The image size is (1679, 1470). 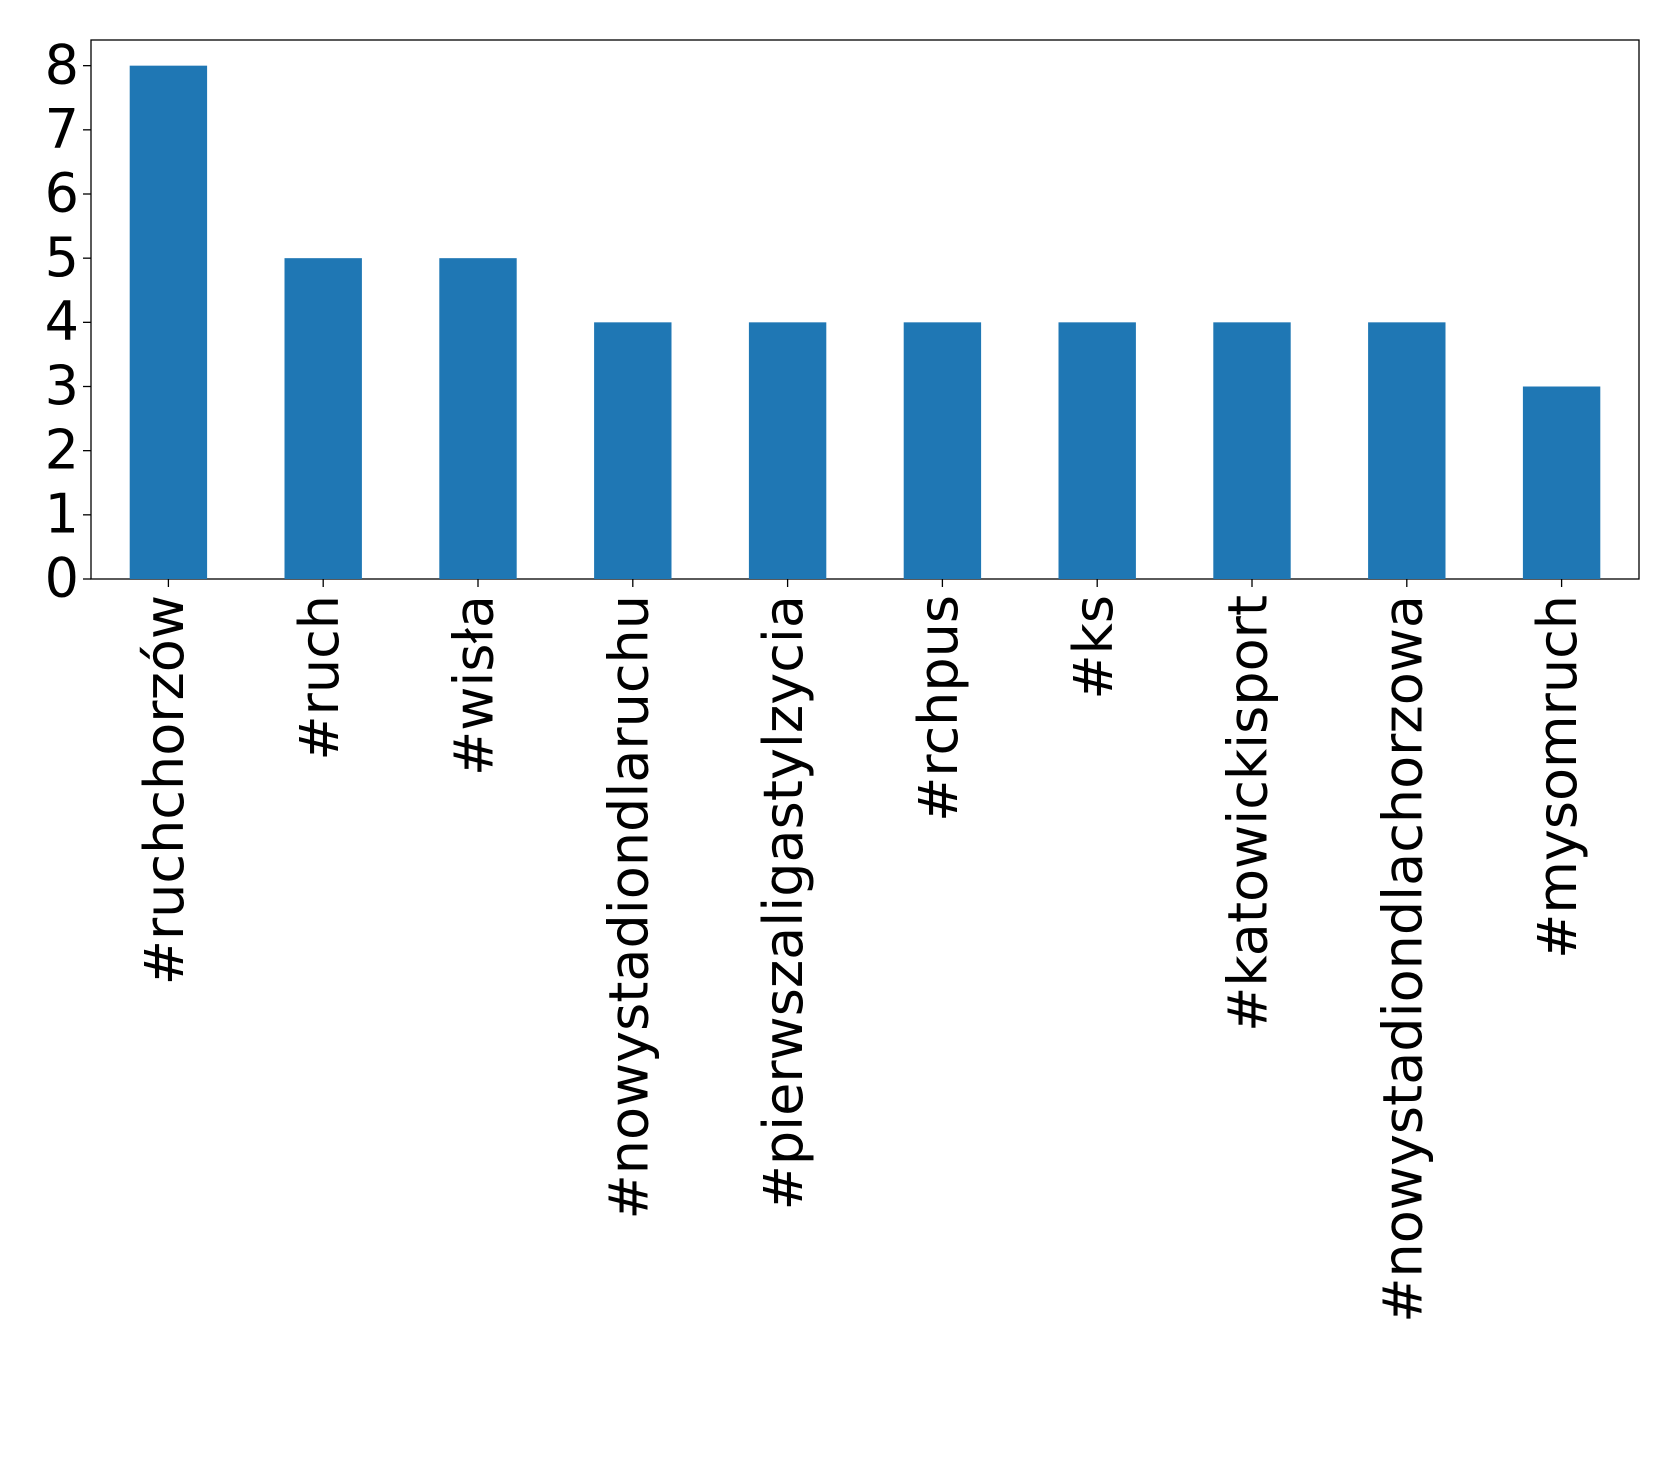 I want to click on x-tick-label: #pierwszaligastylzycia, so click(x=783, y=902).